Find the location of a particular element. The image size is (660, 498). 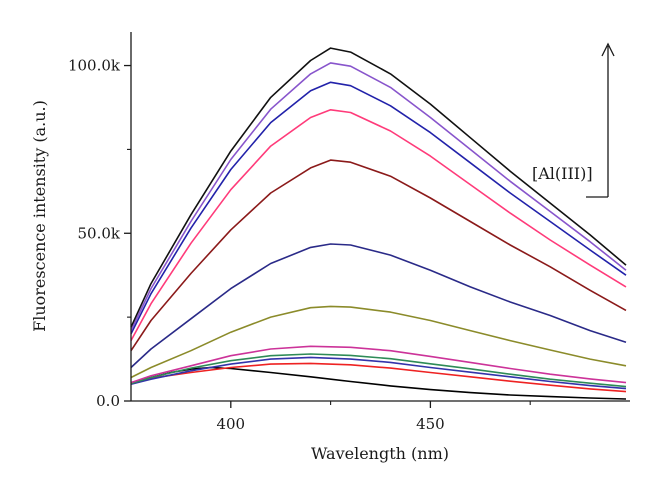

al-iii-annotation: [Al(III)] is located at coordinates (562, 173).